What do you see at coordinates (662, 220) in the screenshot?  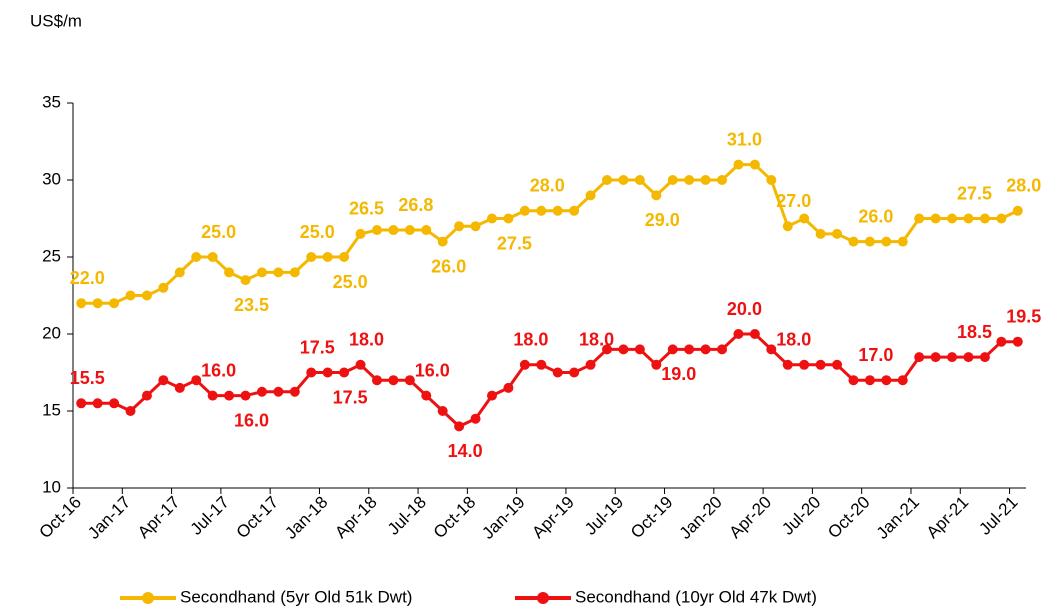 I see `data-label: 29.0` at bounding box center [662, 220].